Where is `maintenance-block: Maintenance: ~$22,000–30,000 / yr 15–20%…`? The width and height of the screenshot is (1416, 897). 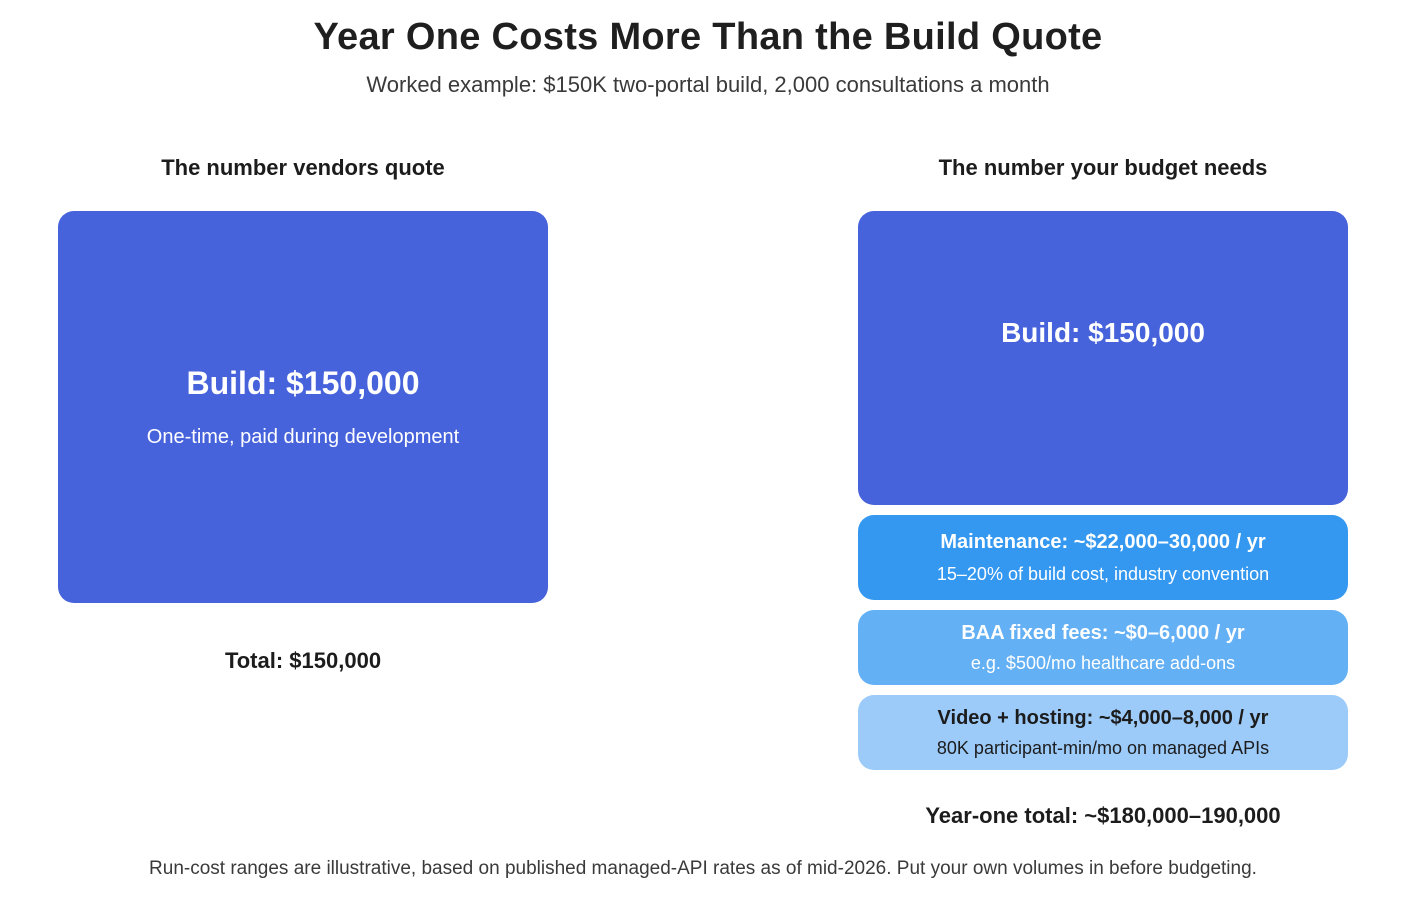
maintenance-block: Maintenance: ~$22,000–30,000 / yr 15–20%… is located at coordinates (1103, 557).